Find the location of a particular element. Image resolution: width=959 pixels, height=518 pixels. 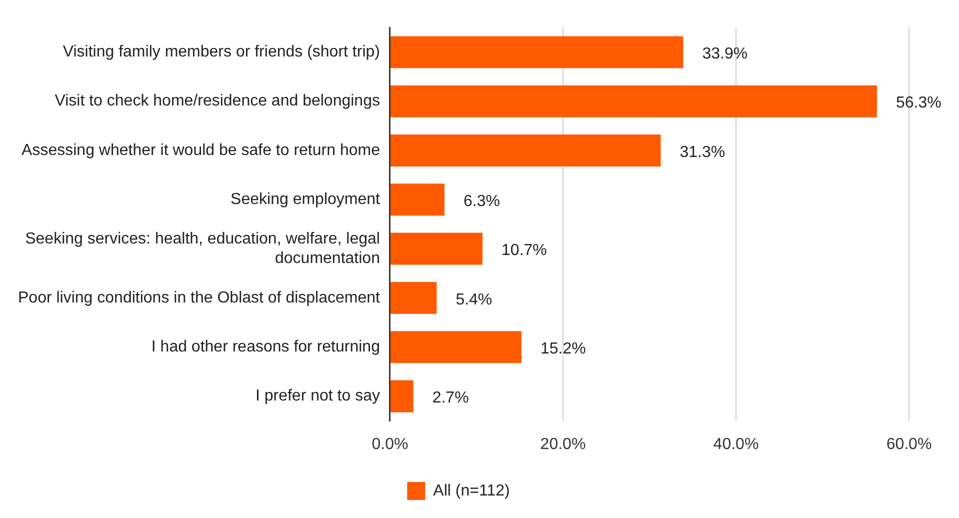

x-tick-label: 40.0% is located at coordinates (736, 444).